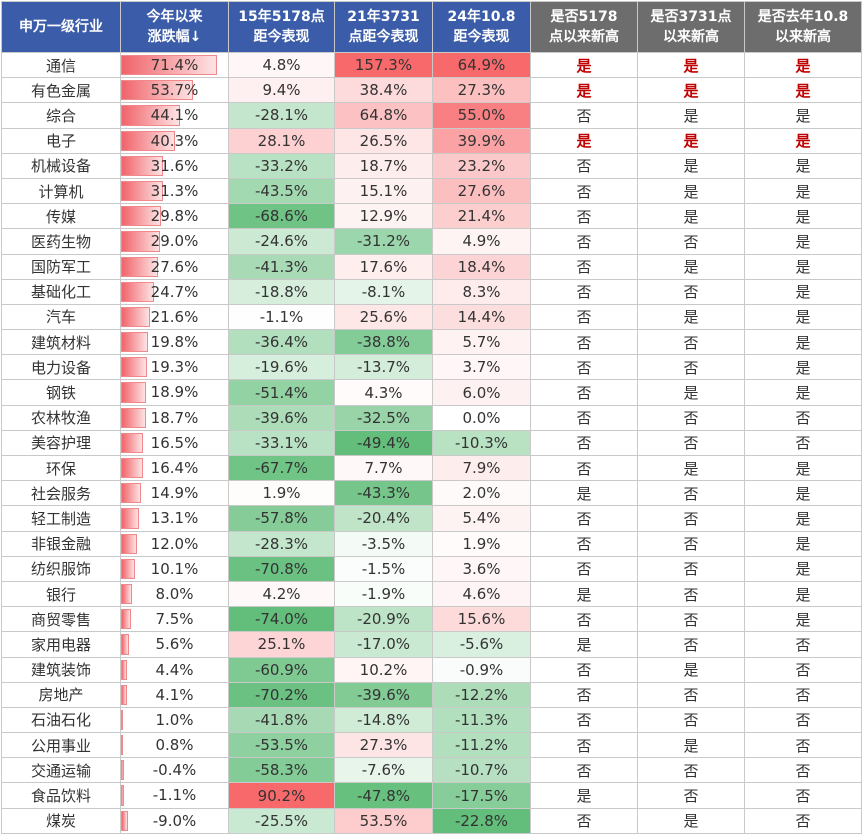 The height and width of the screenshot is (834, 865). I want to click on ytd-change-value: 24.7%, so click(174, 291).